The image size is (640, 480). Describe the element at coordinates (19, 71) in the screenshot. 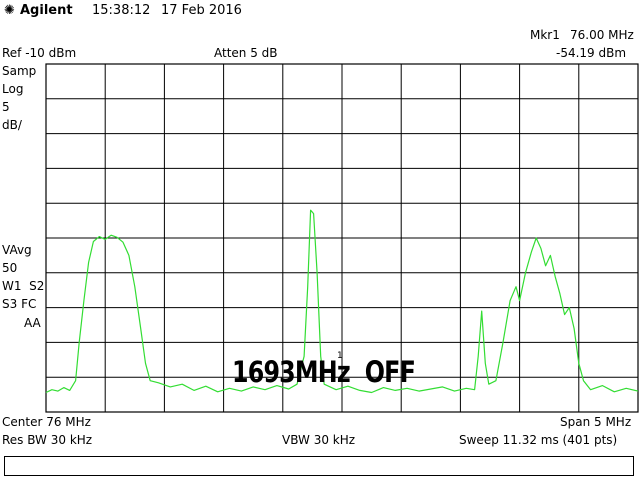

I see `detector-mode: Samp` at that location.